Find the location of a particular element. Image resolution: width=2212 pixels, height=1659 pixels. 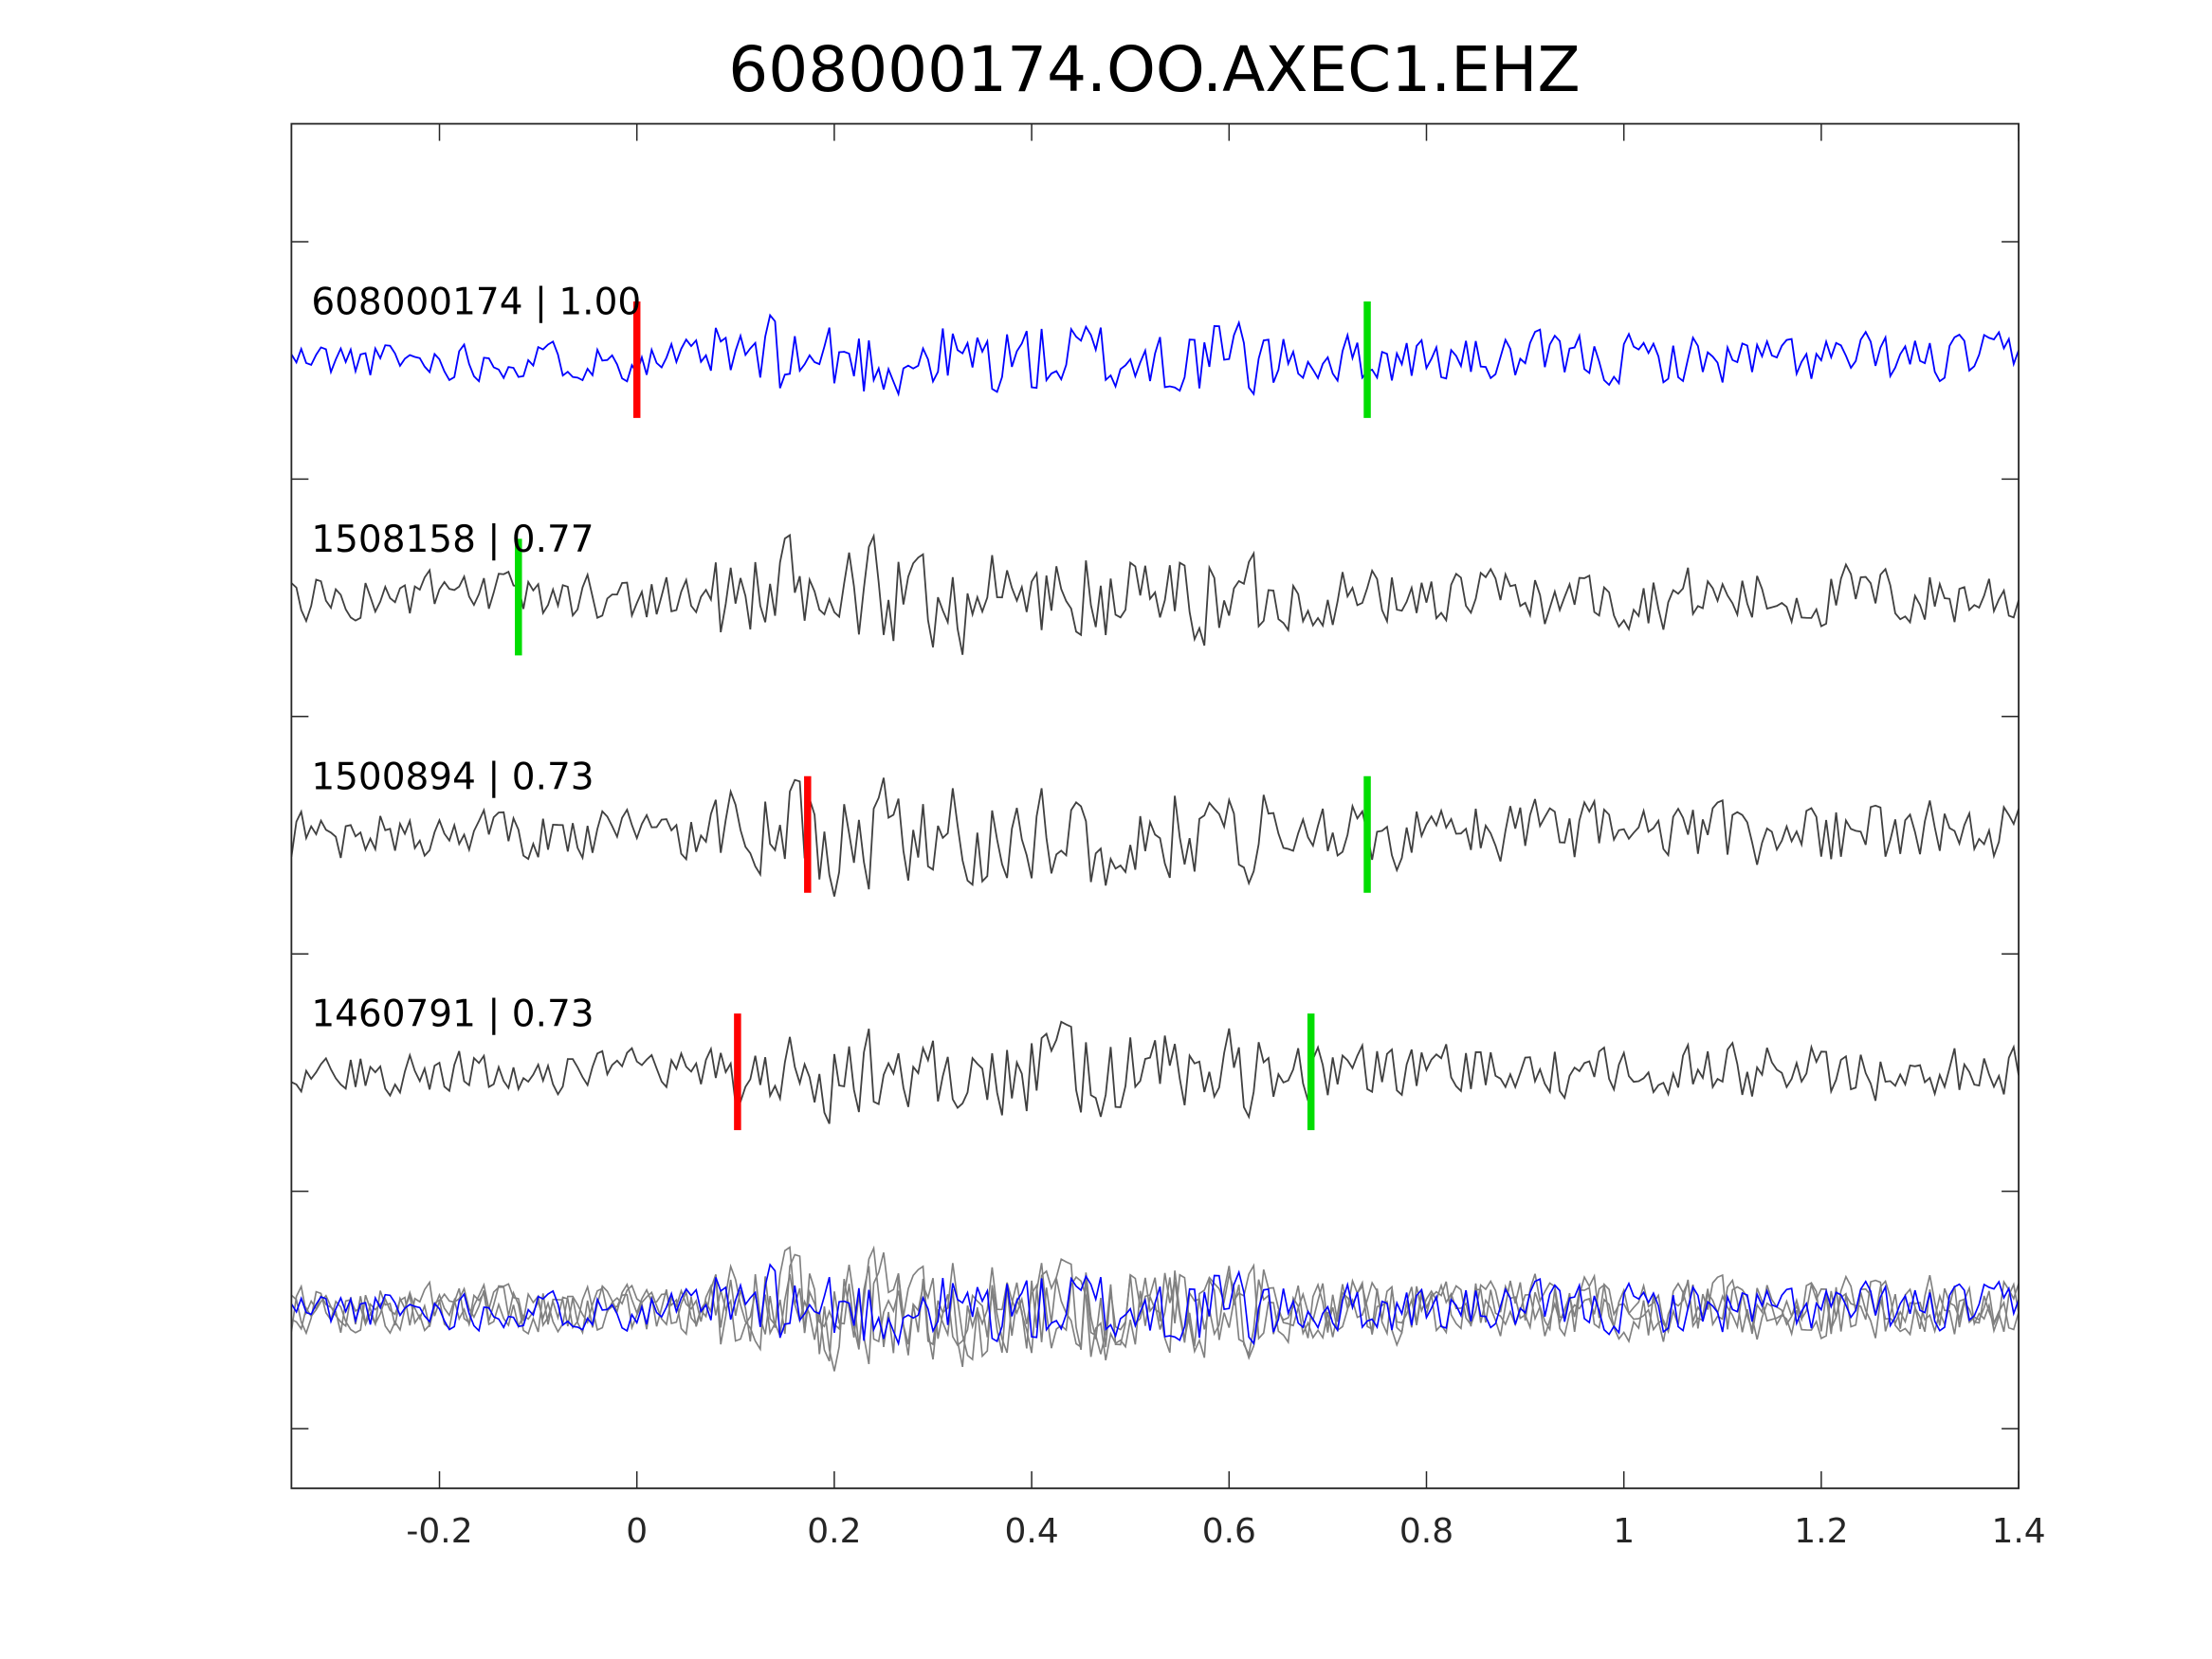

x-tick-label: 1 is located at coordinates (1624, 1531).